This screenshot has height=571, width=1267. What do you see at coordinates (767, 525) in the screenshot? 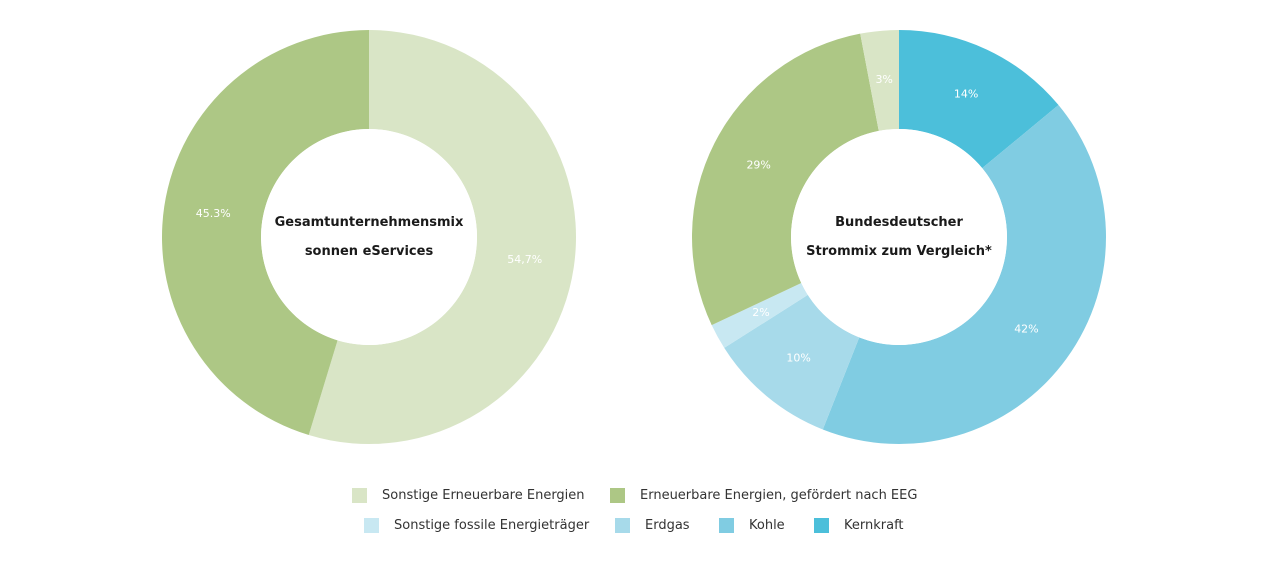
I see `legend-label: Kohle` at bounding box center [767, 525].